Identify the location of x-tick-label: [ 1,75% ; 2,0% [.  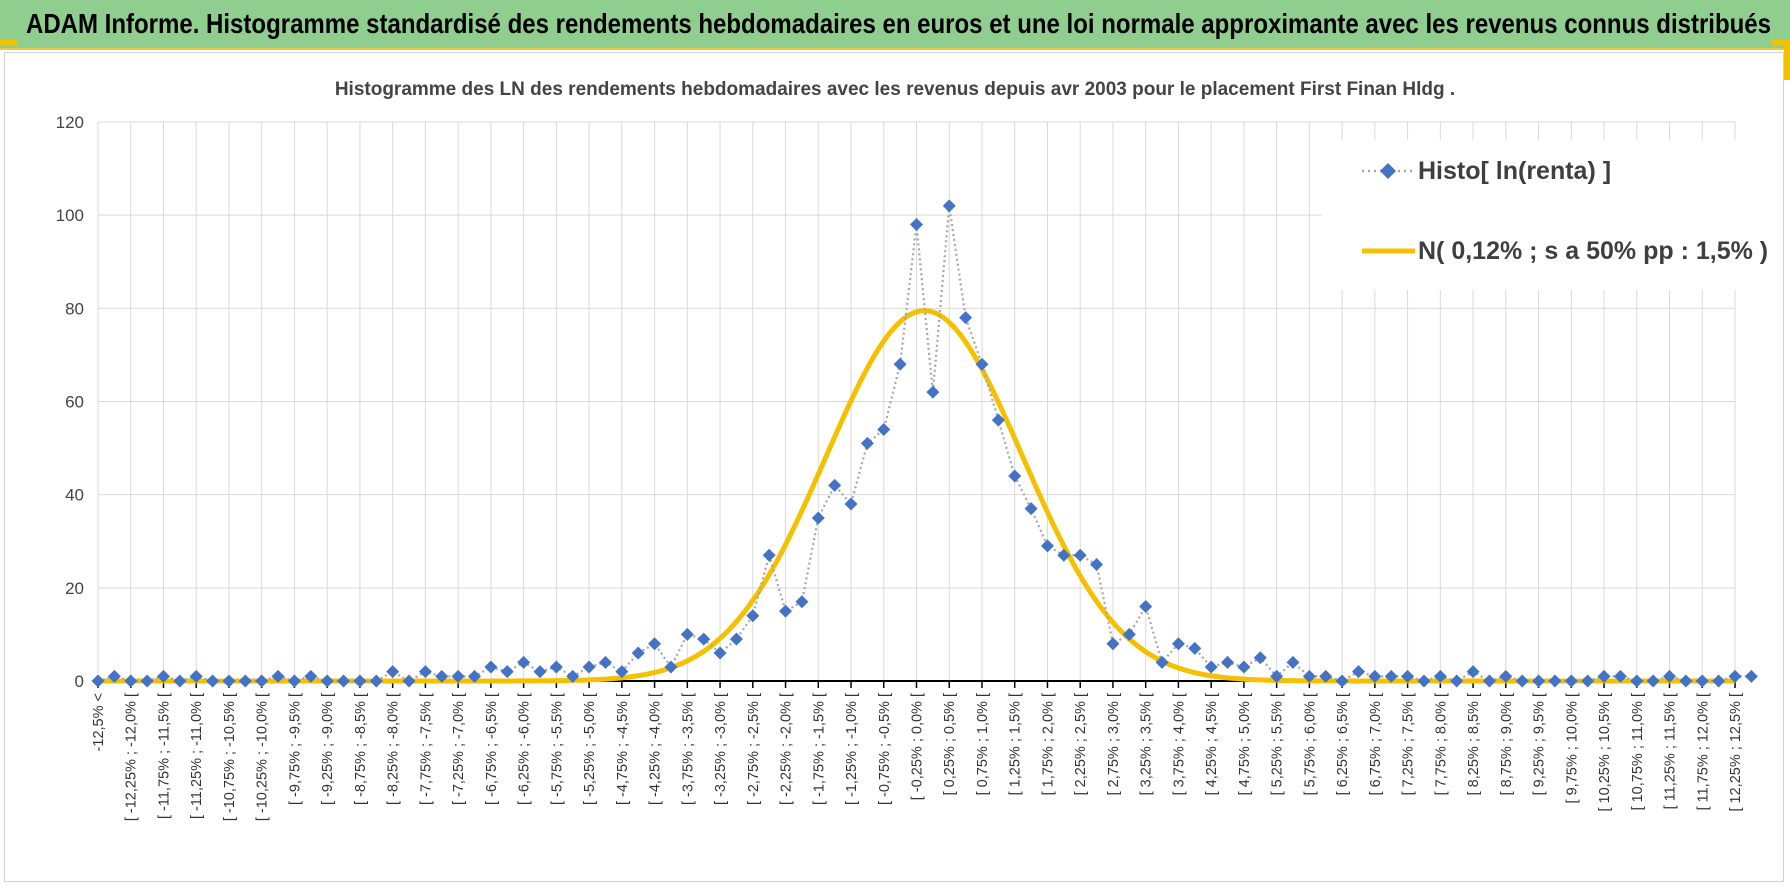
(1048, 744).